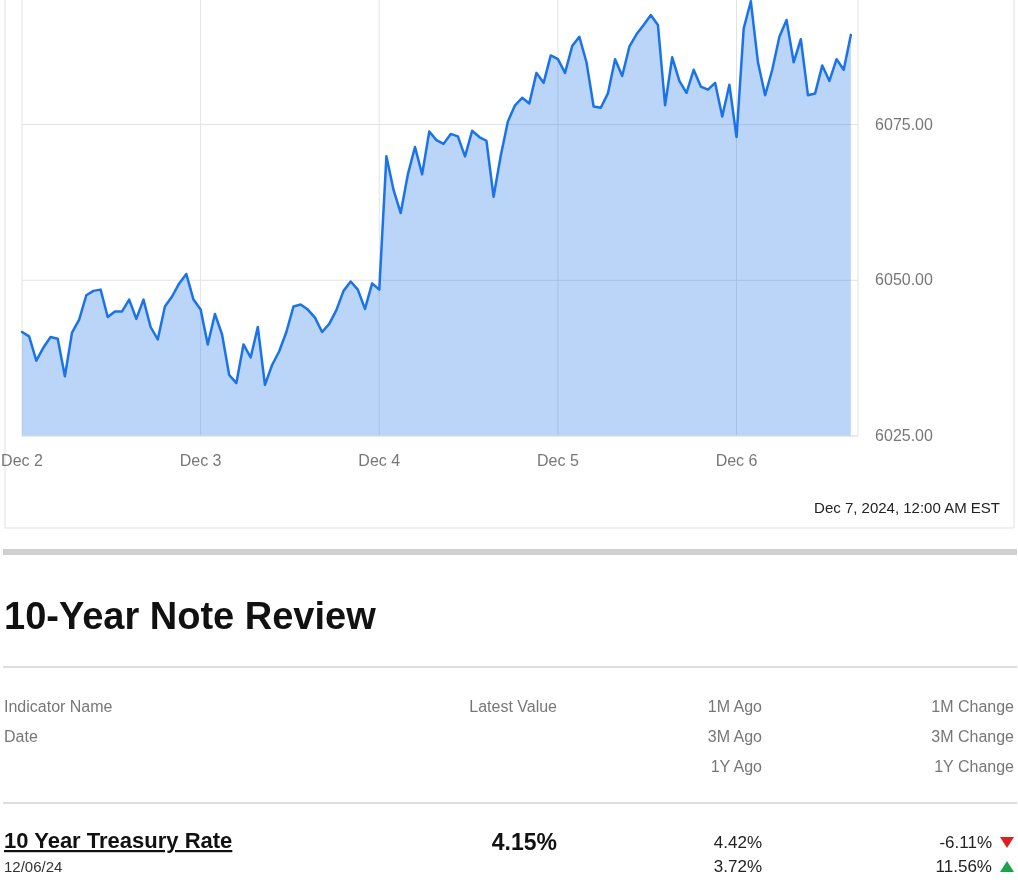  What do you see at coordinates (735, 736) in the screenshot?
I see `text: 3M Ago` at bounding box center [735, 736].